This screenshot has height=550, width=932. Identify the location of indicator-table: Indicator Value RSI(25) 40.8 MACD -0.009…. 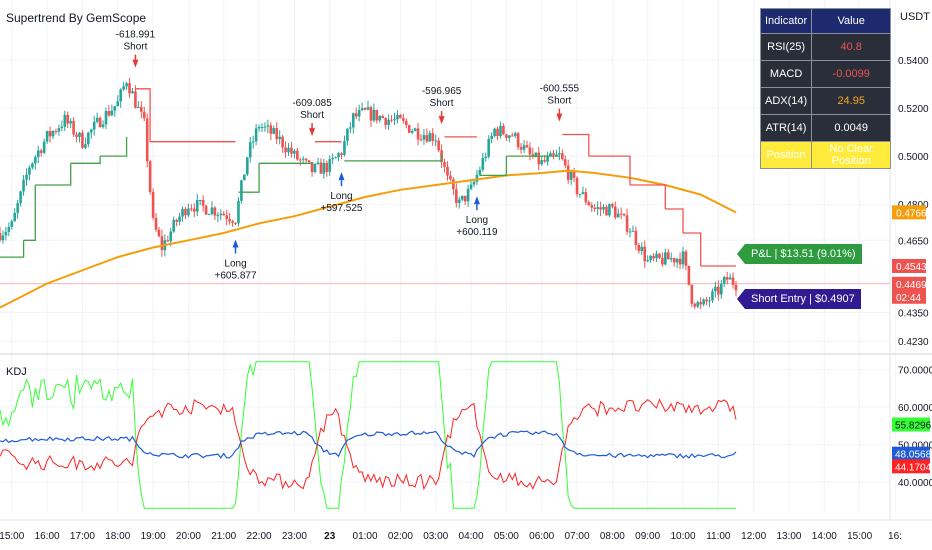
(825, 88).